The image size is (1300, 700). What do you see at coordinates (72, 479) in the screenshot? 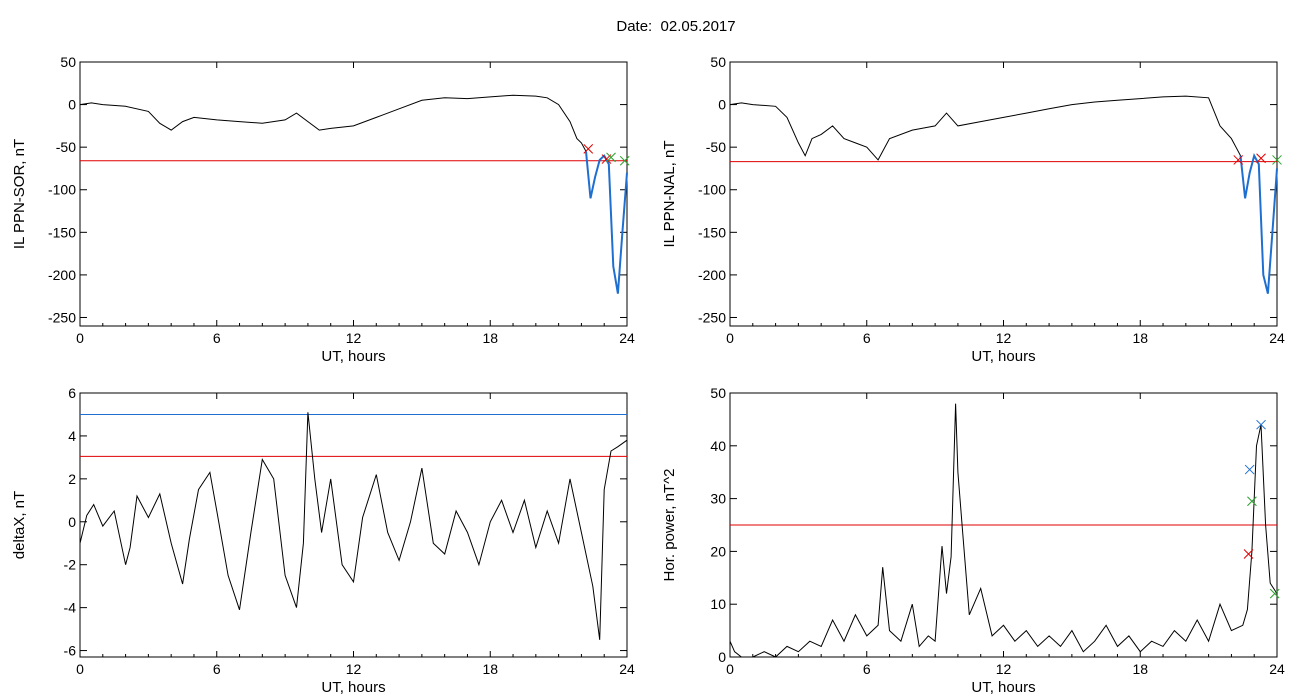
I see `y-tick-label: 2` at bounding box center [72, 479].